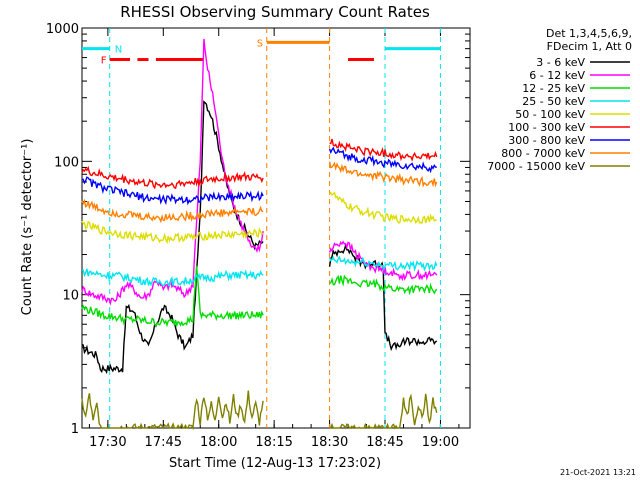  Describe the element at coordinates (384, 442) in the screenshot. I see `x-tick-label: 18:45` at that location.